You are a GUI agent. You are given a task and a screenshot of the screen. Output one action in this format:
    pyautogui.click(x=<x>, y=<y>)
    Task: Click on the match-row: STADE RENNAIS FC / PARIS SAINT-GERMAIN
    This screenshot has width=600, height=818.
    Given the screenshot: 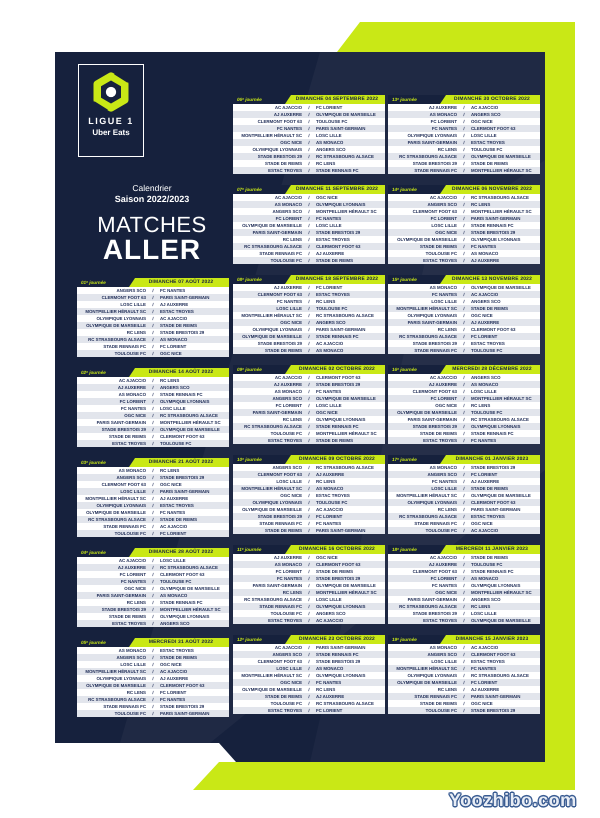 What is the action you would take?
    pyautogui.click(x=464, y=696)
    